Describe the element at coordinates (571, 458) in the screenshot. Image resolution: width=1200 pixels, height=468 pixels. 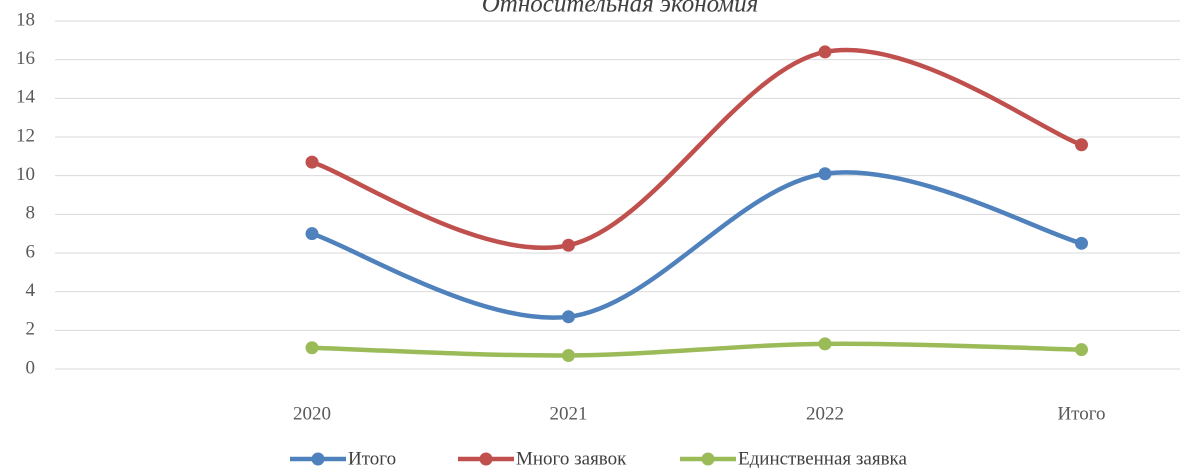
I see `legend-label: Много заявок` at that location.